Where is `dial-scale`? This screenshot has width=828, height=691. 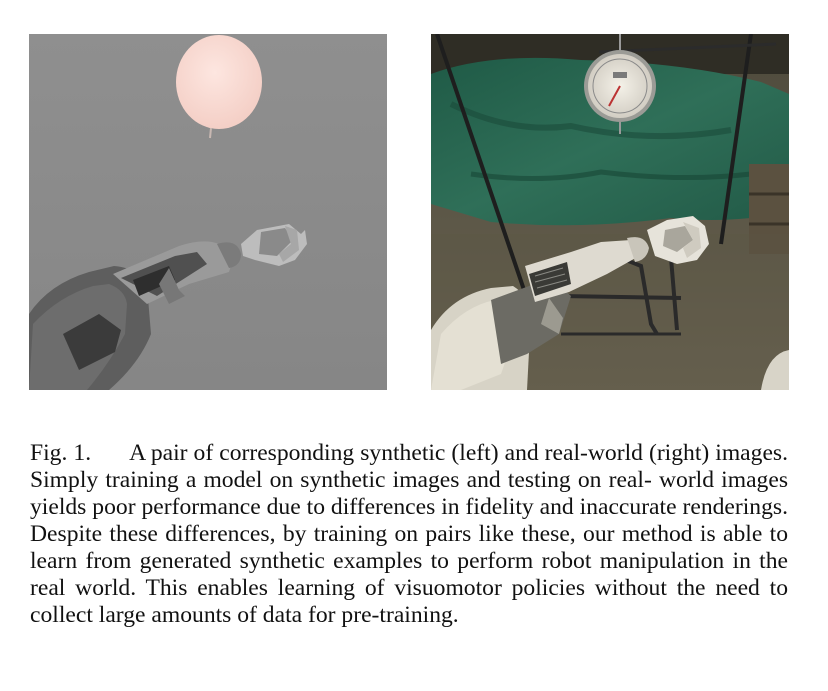 dial-scale is located at coordinates (620, 84).